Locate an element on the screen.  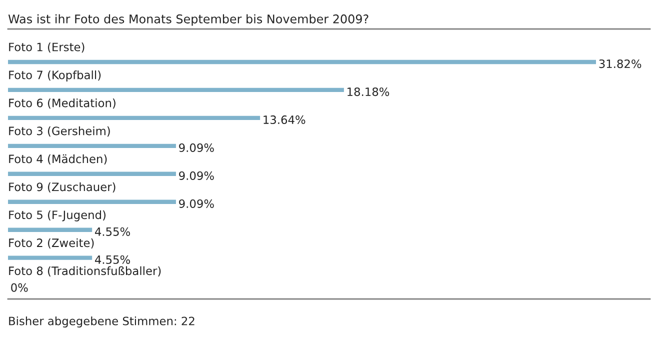
y-tick-label: Foto 2 (Zweite) is located at coordinates (51, 243).